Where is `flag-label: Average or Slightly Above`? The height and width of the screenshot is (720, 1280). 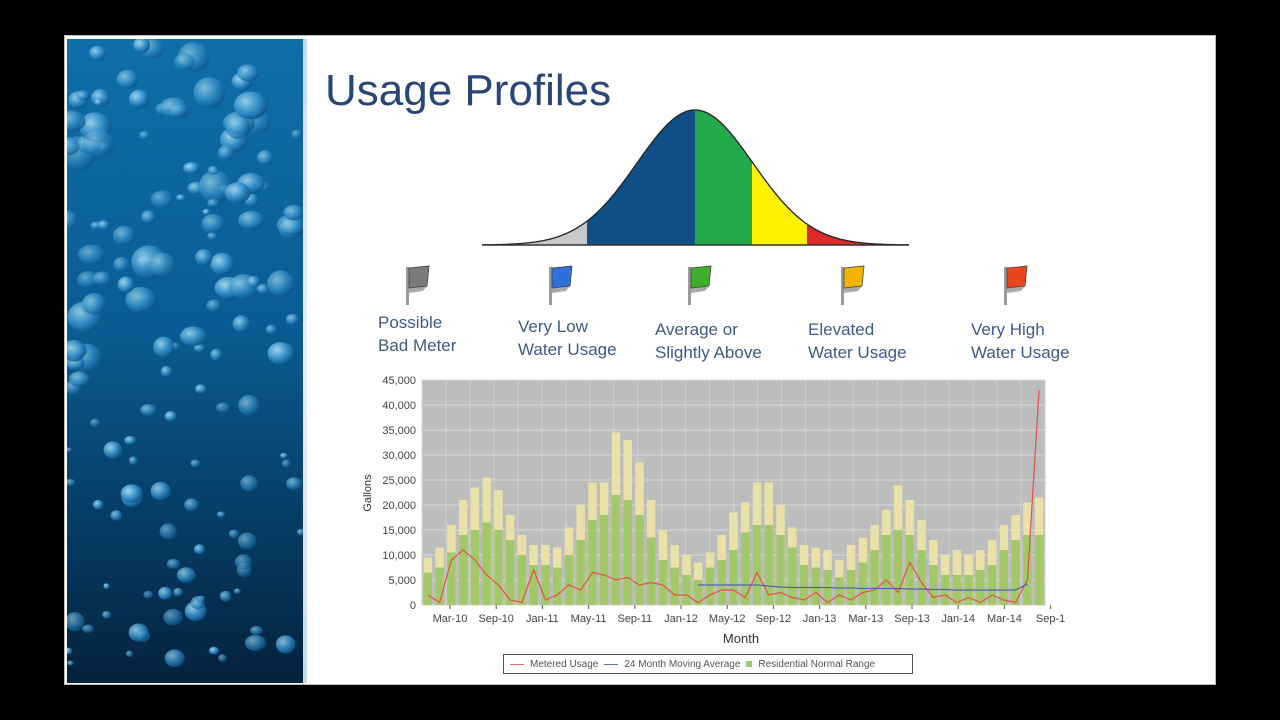 flag-label: Average or Slightly Above is located at coordinates (708, 341).